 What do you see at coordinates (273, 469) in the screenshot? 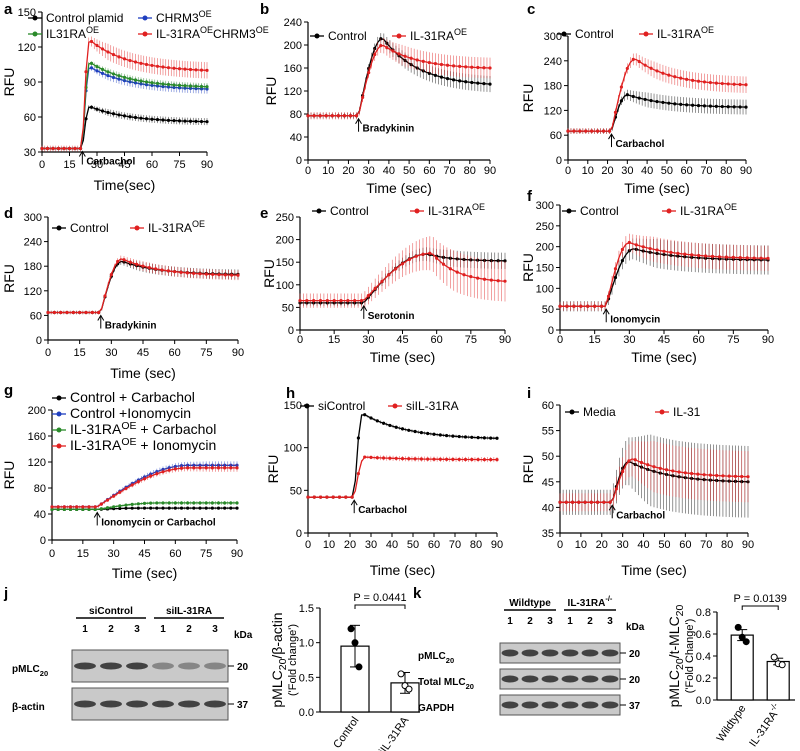
I see `y-axis-label: RFU` at bounding box center [273, 469].